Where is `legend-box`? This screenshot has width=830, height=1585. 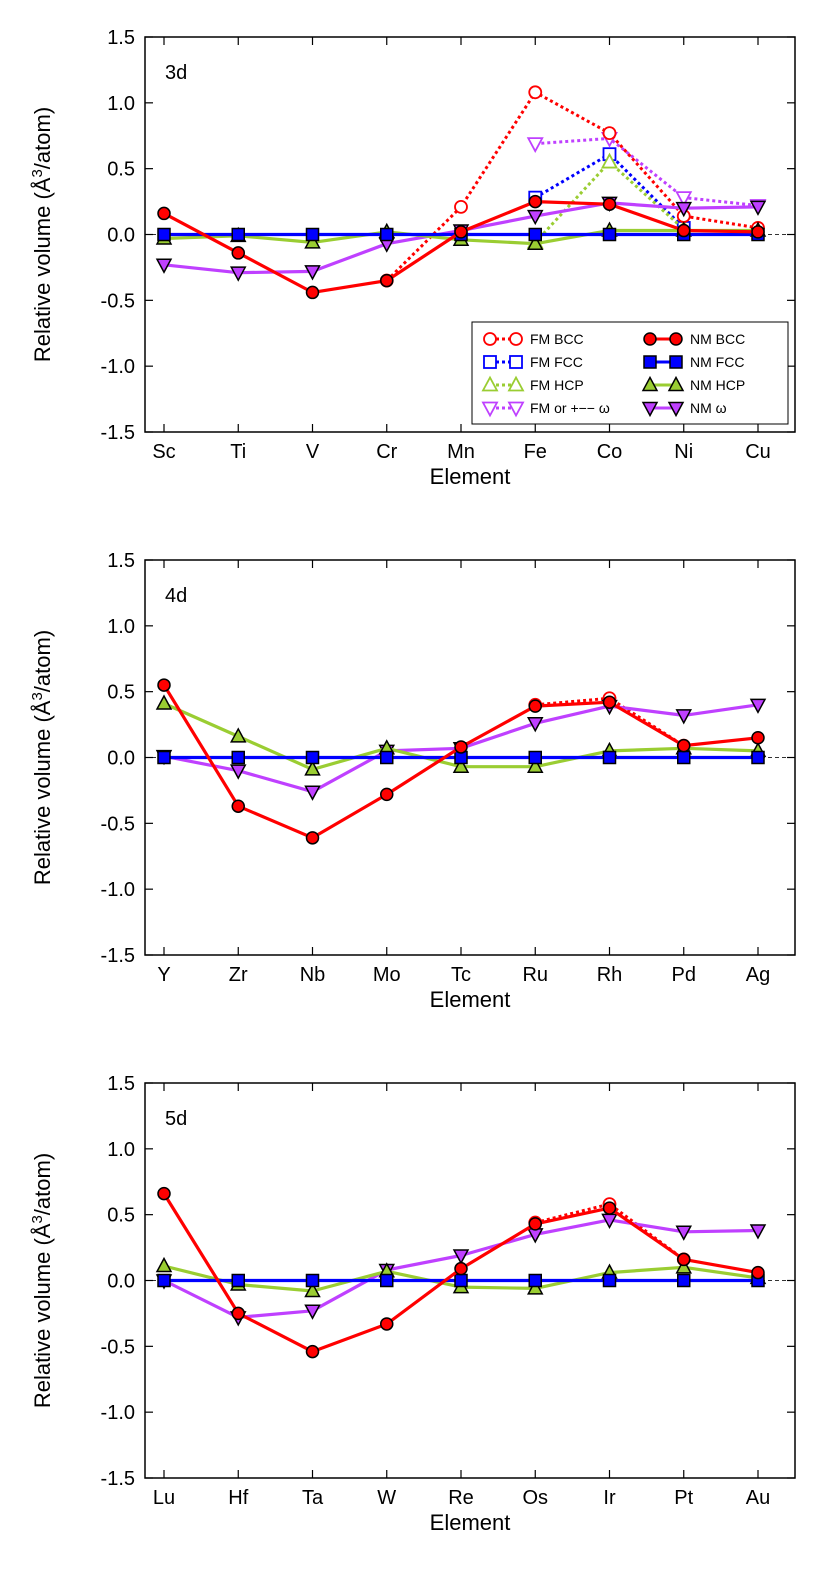
legend-box is located at coordinates (630, 373).